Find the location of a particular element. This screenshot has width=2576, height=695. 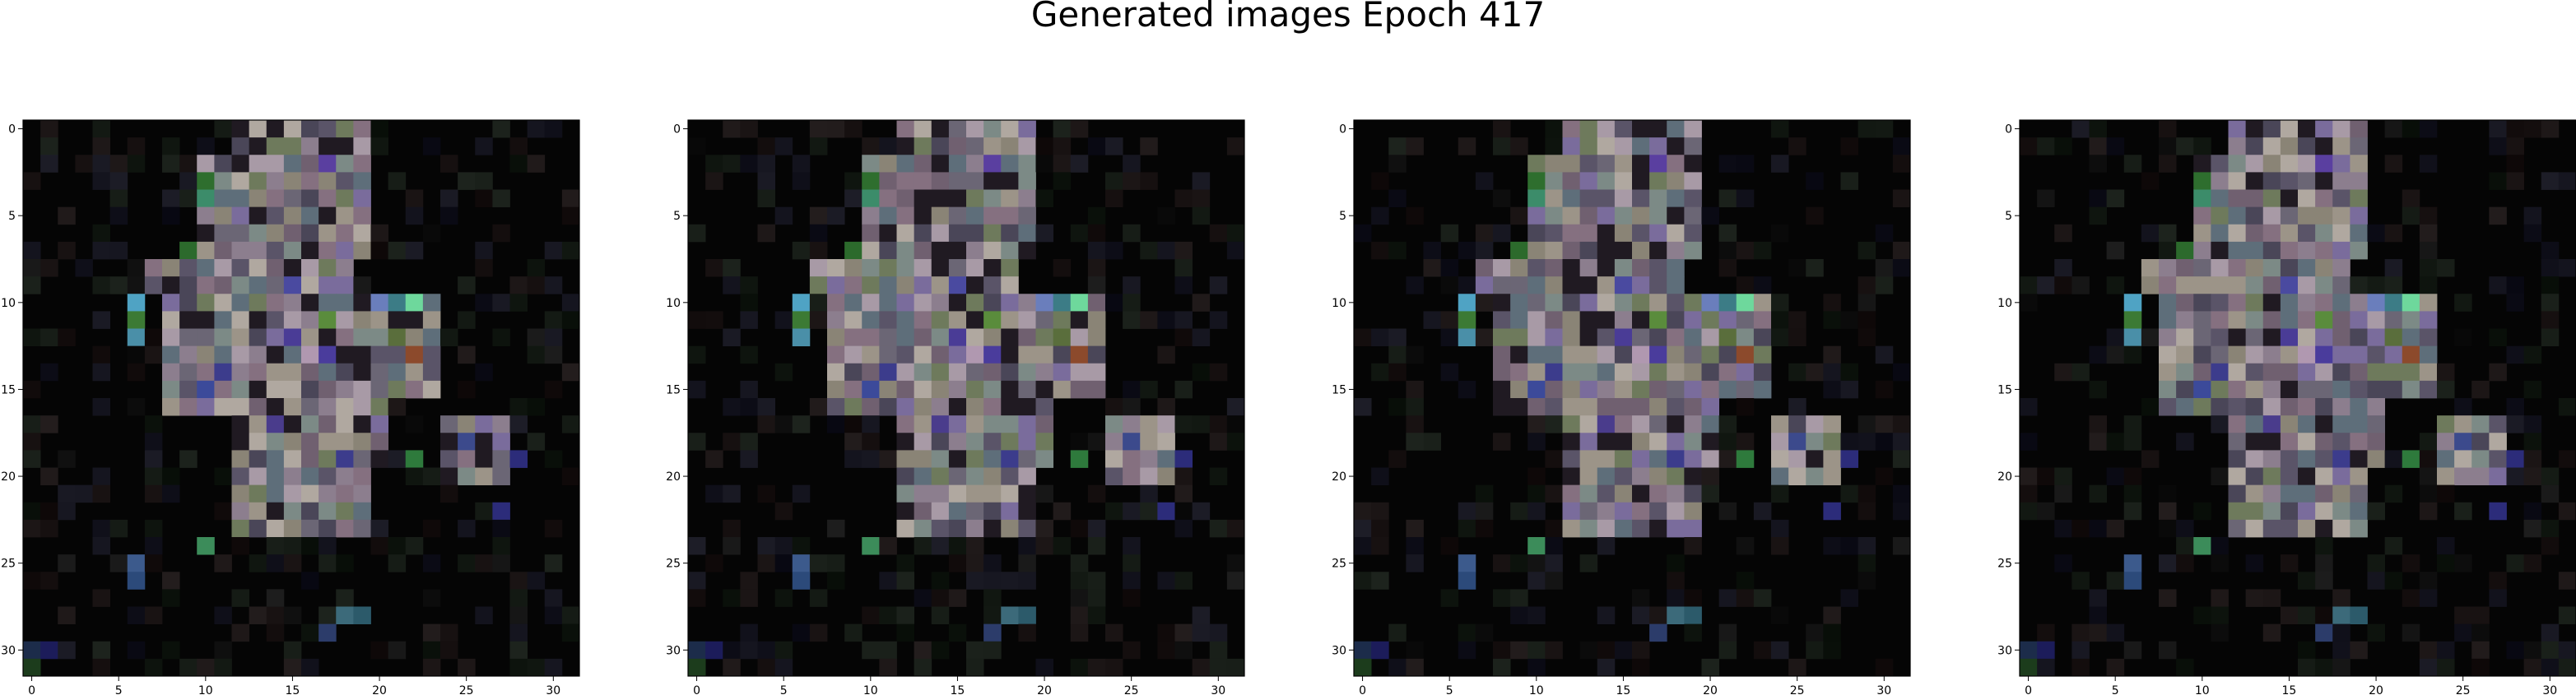

y-tick-label: 30 is located at coordinates (673, 650).